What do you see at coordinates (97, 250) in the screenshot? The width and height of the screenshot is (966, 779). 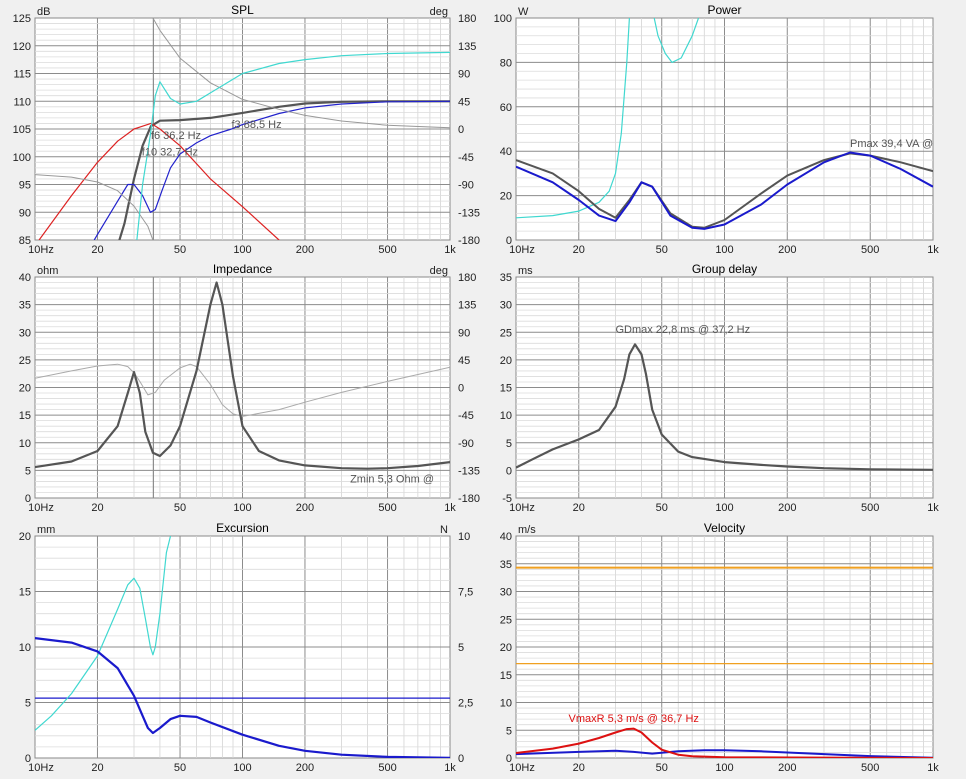 I see `spl-x-tick: 20` at bounding box center [97, 250].